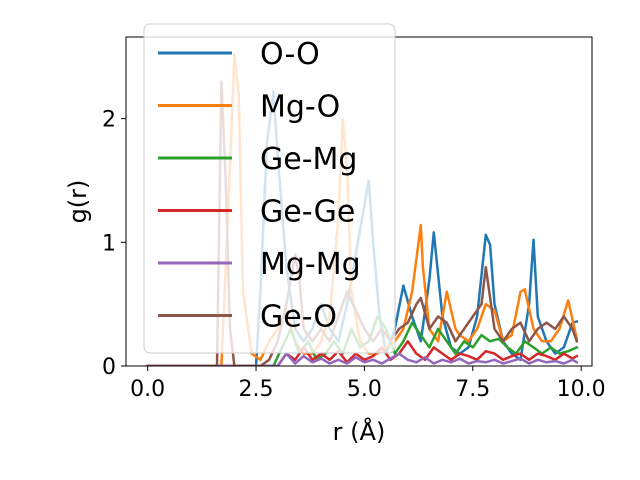  What do you see at coordinates (310, 264) in the screenshot?
I see `legend-entry-mg-mg: Mg-Mg` at bounding box center [310, 264].